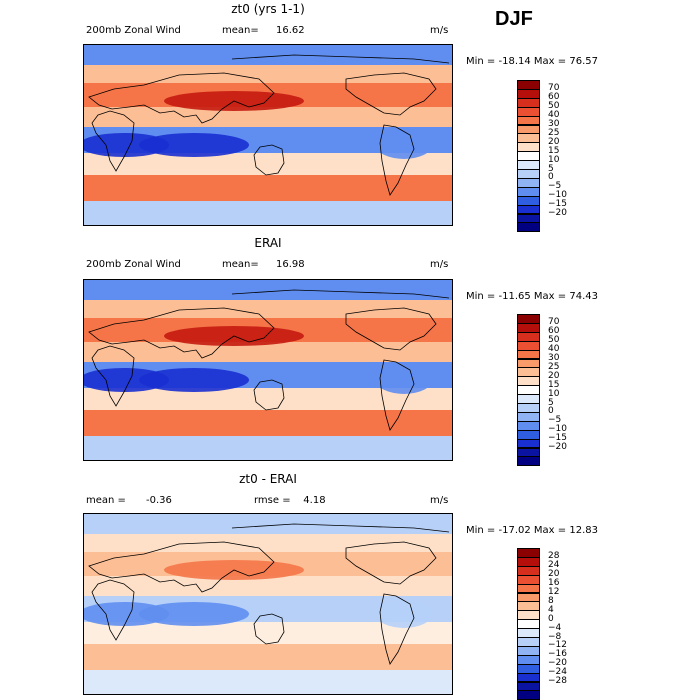 This screenshot has width=700, height=700. Describe the element at coordinates (555, 627) in the screenshot. I see `colorbar-tick-label: −4` at that location.